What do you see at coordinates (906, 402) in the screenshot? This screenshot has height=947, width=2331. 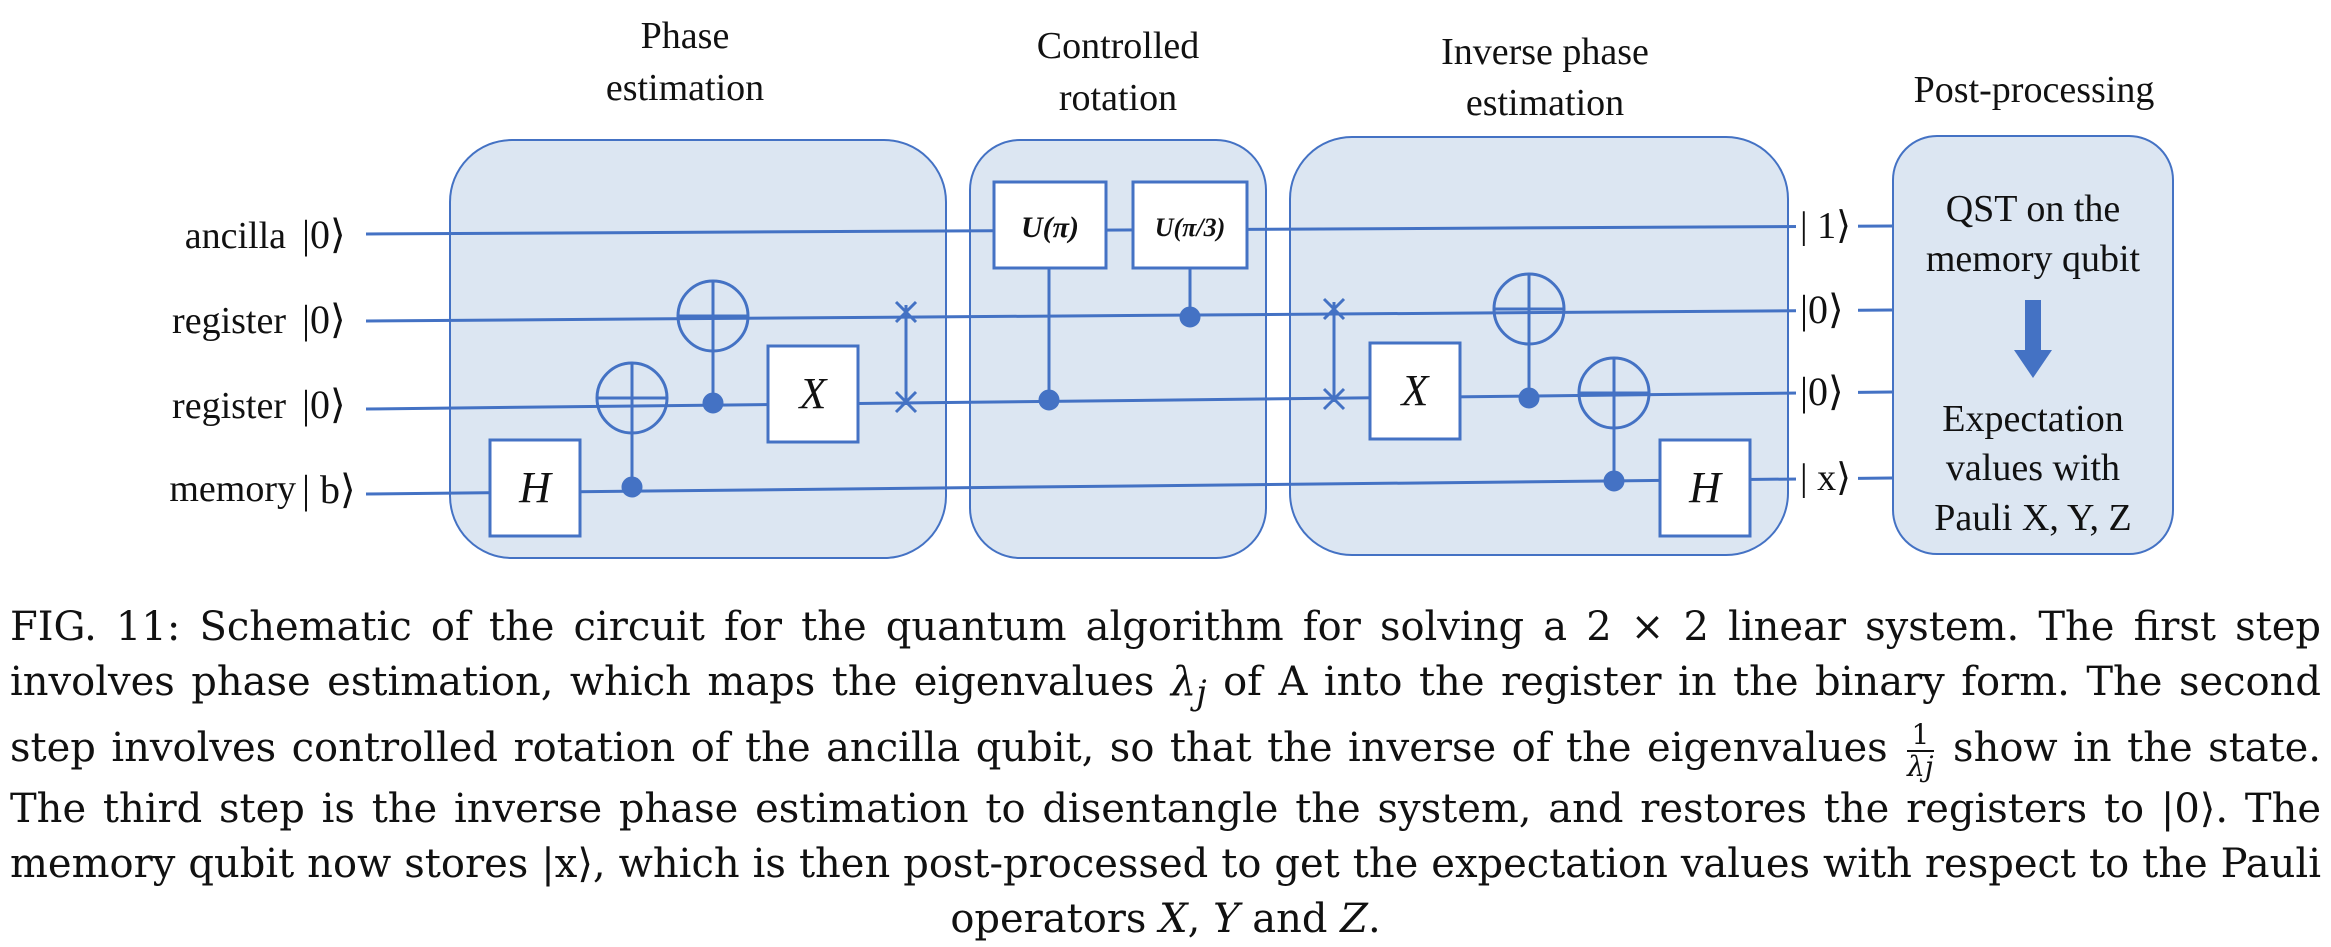 I see `swap-1-cross-bot-b` at bounding box center [906, 402].